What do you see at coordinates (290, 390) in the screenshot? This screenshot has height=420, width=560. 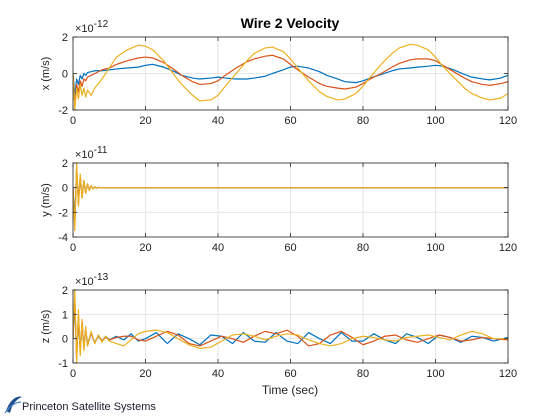 I see `x-axis-label: Time (sec)` at bounding box center [290, 390].